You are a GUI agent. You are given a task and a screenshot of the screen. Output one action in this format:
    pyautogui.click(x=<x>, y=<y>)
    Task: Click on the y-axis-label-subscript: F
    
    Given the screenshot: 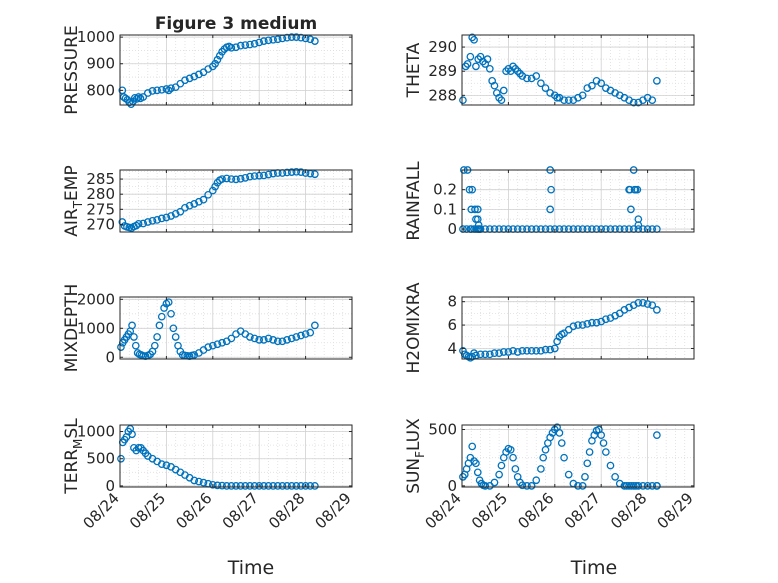 What is the action you would take?
    pyautogui.click(x=420, y=454)
    